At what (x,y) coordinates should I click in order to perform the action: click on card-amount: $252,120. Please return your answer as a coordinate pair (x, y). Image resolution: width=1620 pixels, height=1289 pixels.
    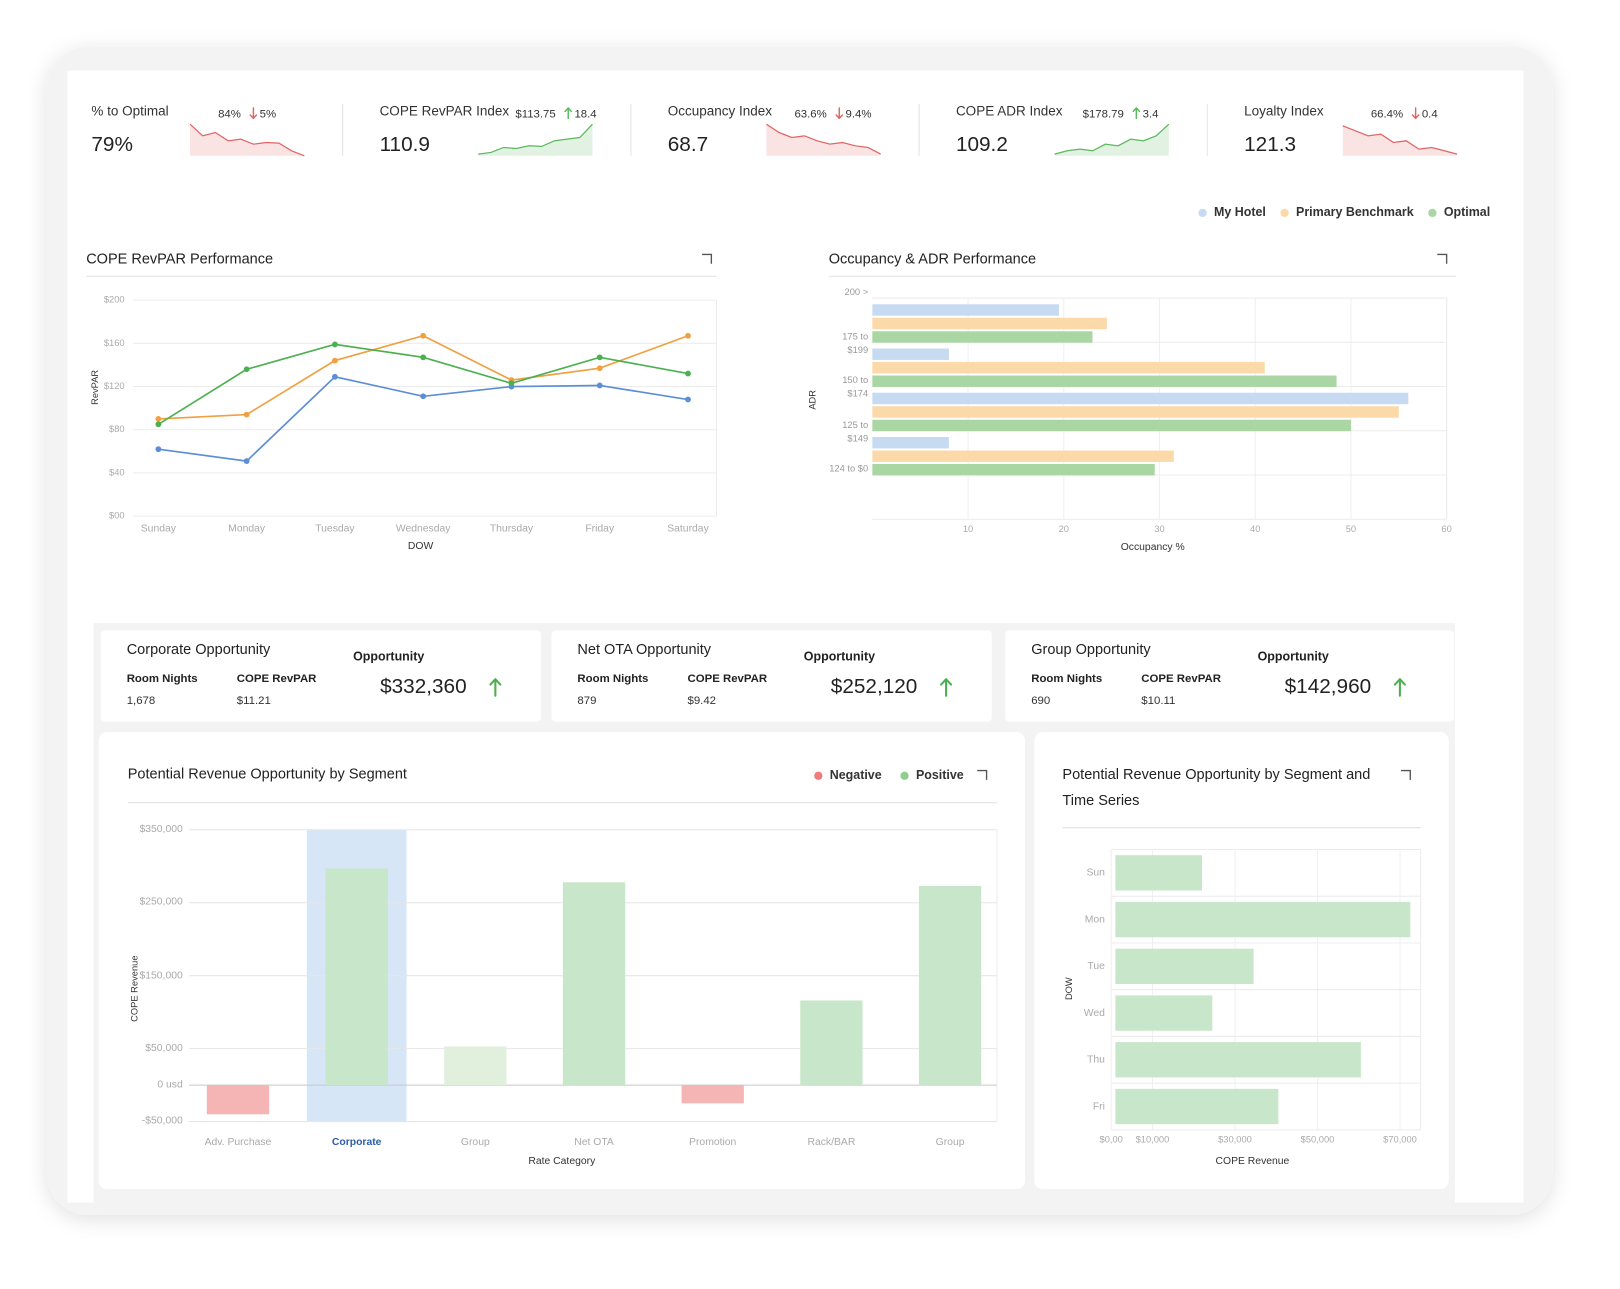
    Looking at the image, I should click on (874, 686).